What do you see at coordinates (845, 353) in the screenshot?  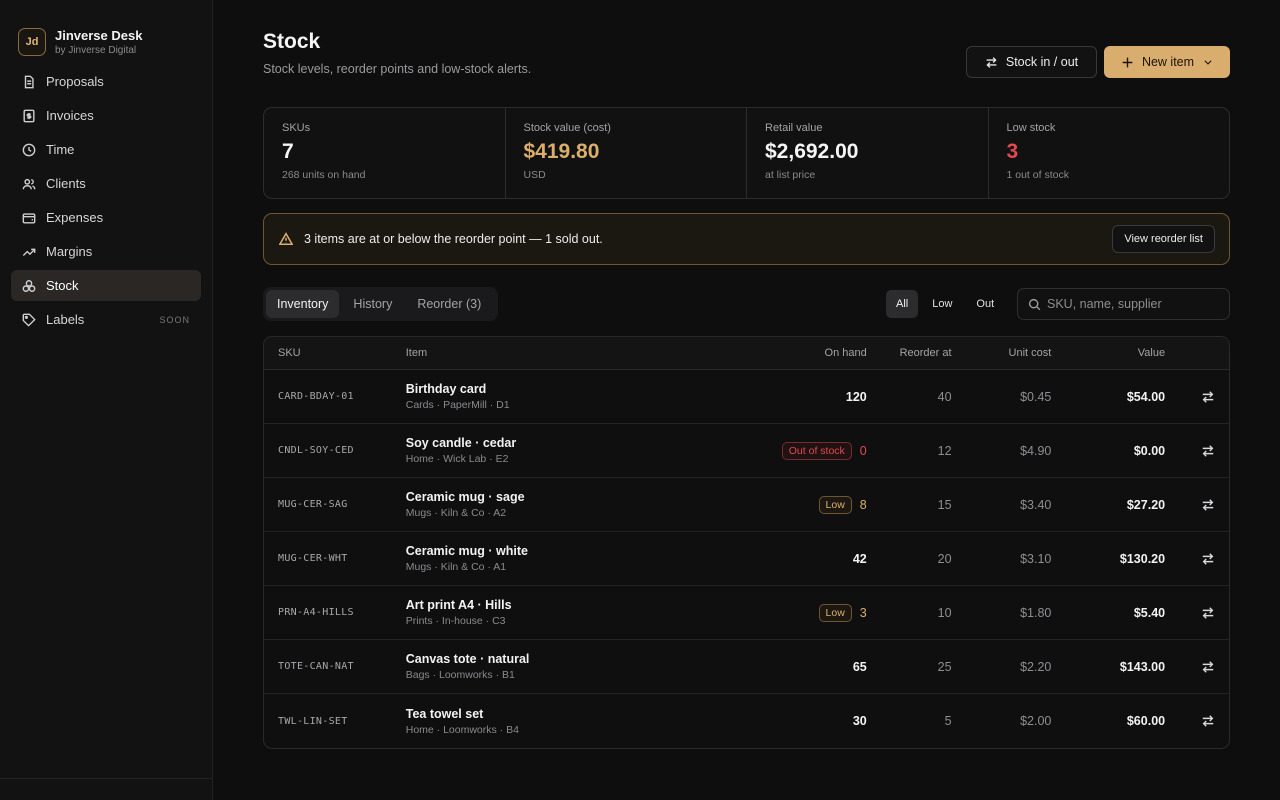 I see `column-header-on-hand: On hand` at bounding box center [845, 353].